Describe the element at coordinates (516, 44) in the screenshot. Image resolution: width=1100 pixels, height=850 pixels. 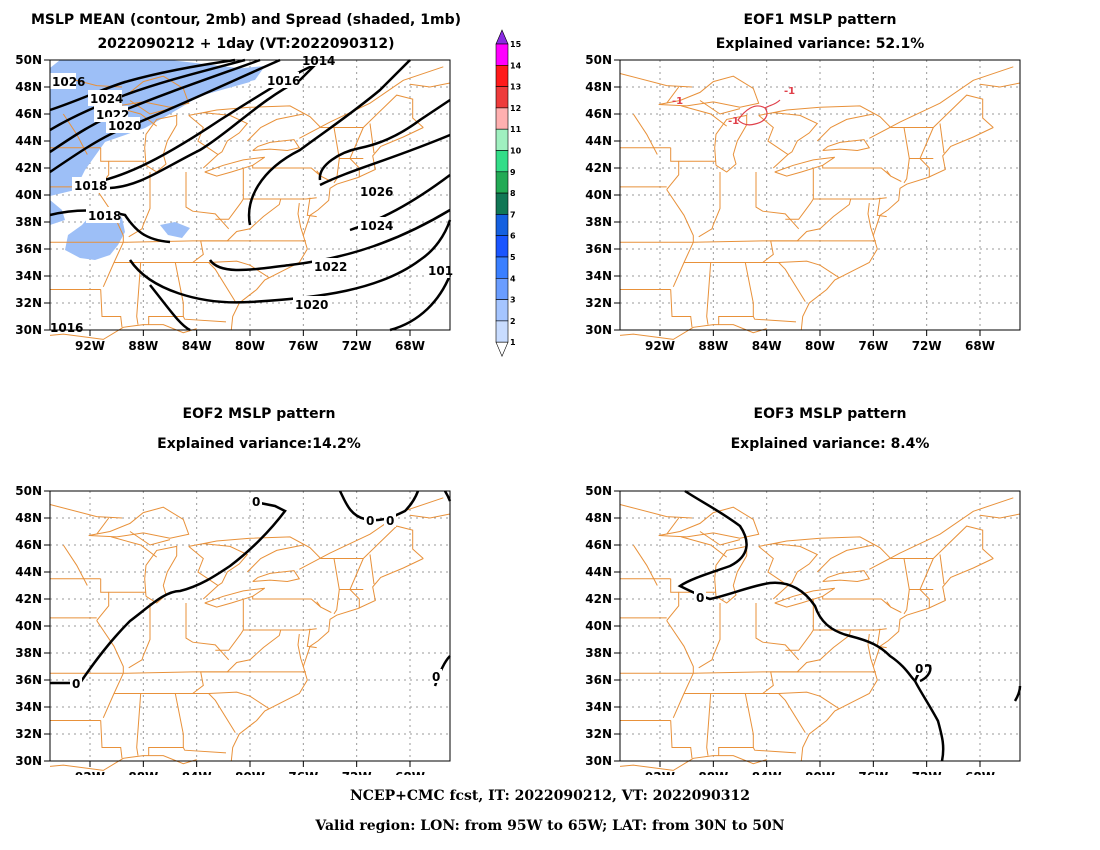
I see `colorbar-label: 15` at that location.